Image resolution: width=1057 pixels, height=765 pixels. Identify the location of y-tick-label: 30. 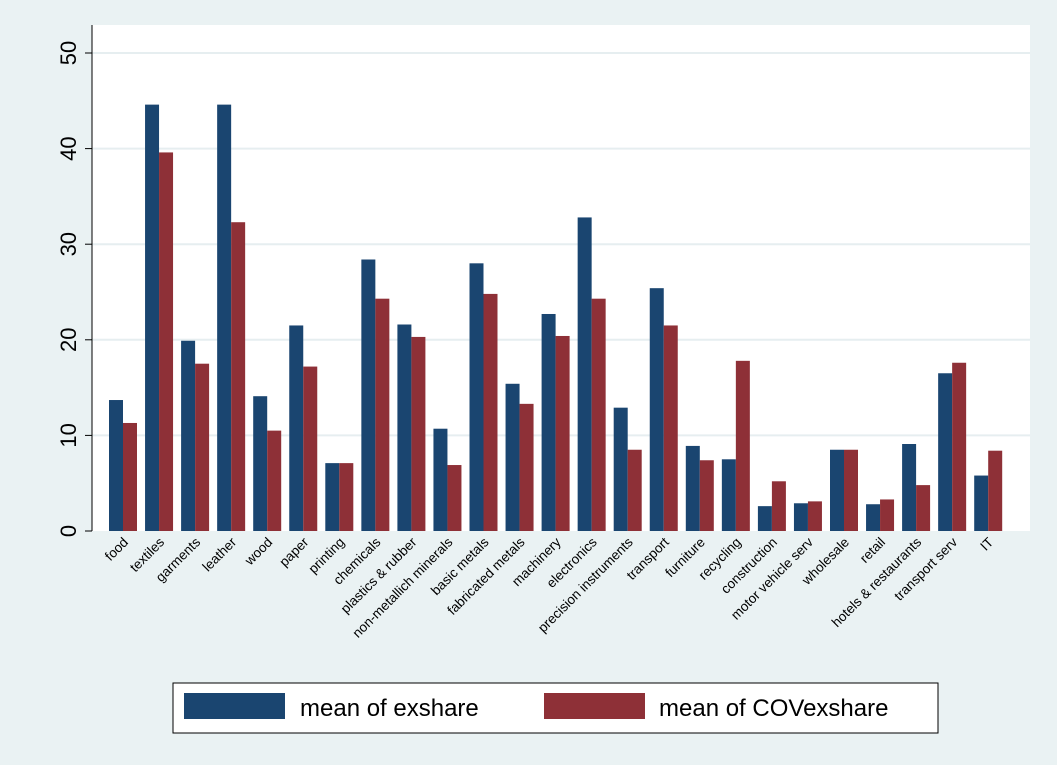
(68, 244).